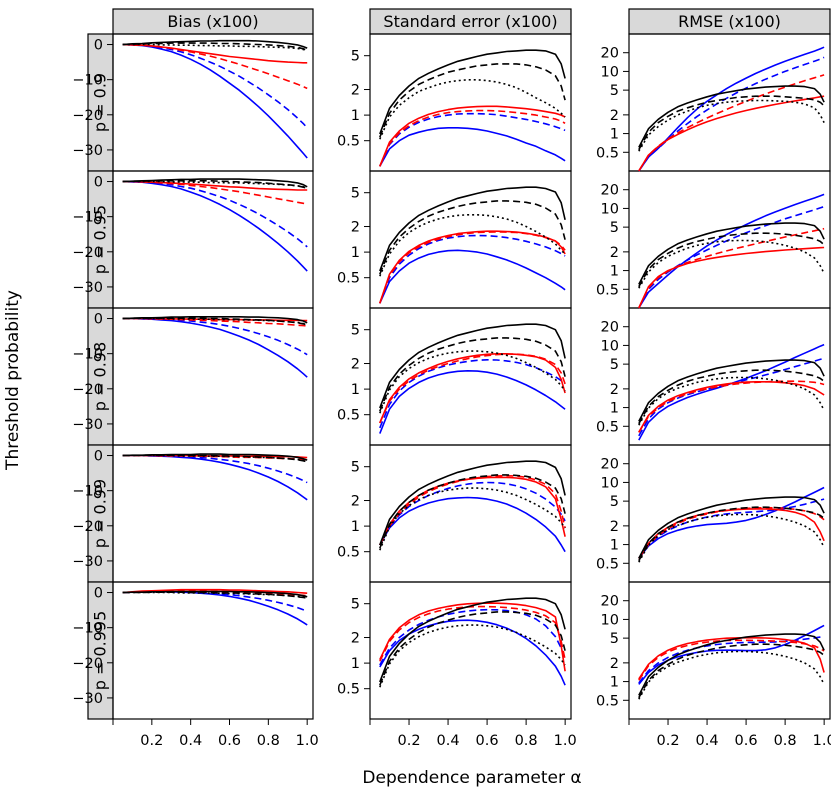  I want to click on row-label: p = 0.9, so click(100, 102).